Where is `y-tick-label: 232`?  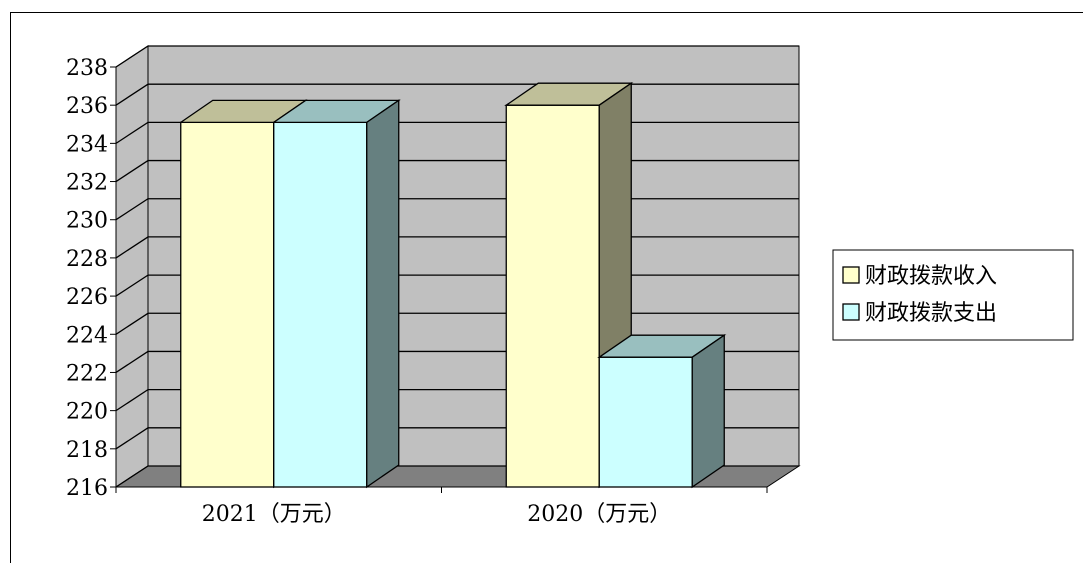 y-tick-label: 232 is located at coordinates (87, 183).